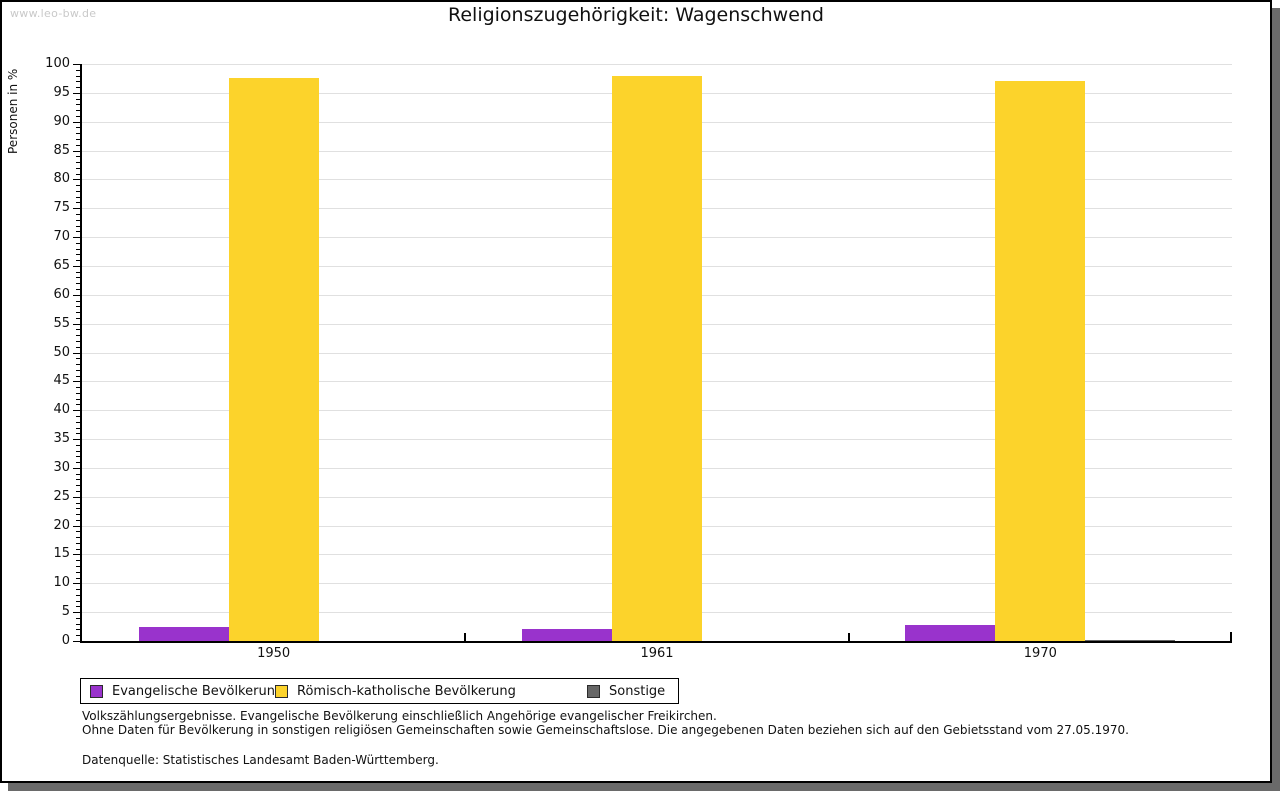 This screenshot has height=791, width=1280. Describe the element at coordinates (61, 121) in the screenshot. I see `y-tick-label: 90` at that location.